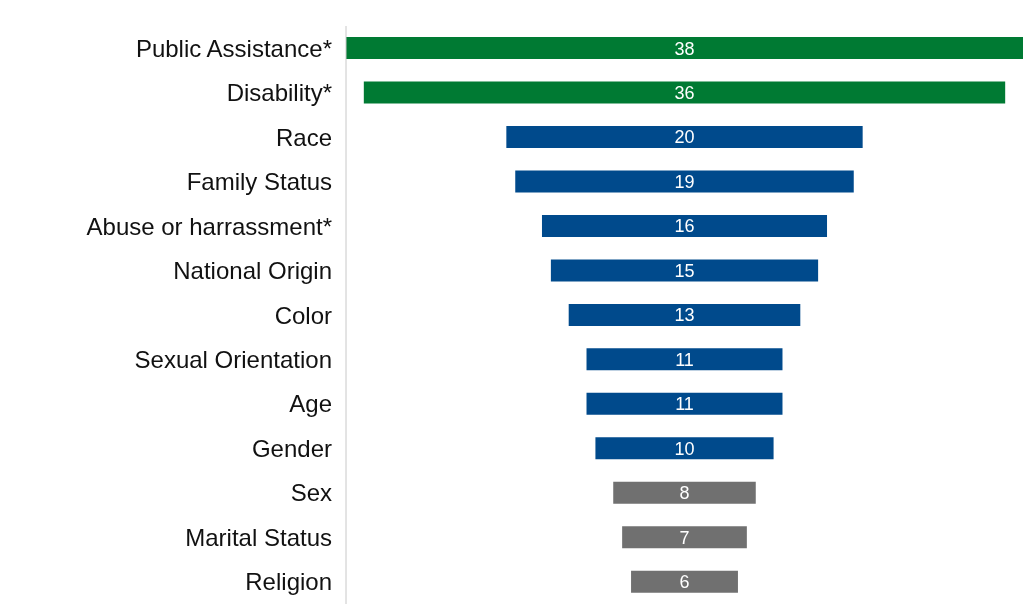 This screenshot has width=1023, height=612. Describe the element at coordinates (310, 404) in the screenshot. I see `category-label: Age` at that location.